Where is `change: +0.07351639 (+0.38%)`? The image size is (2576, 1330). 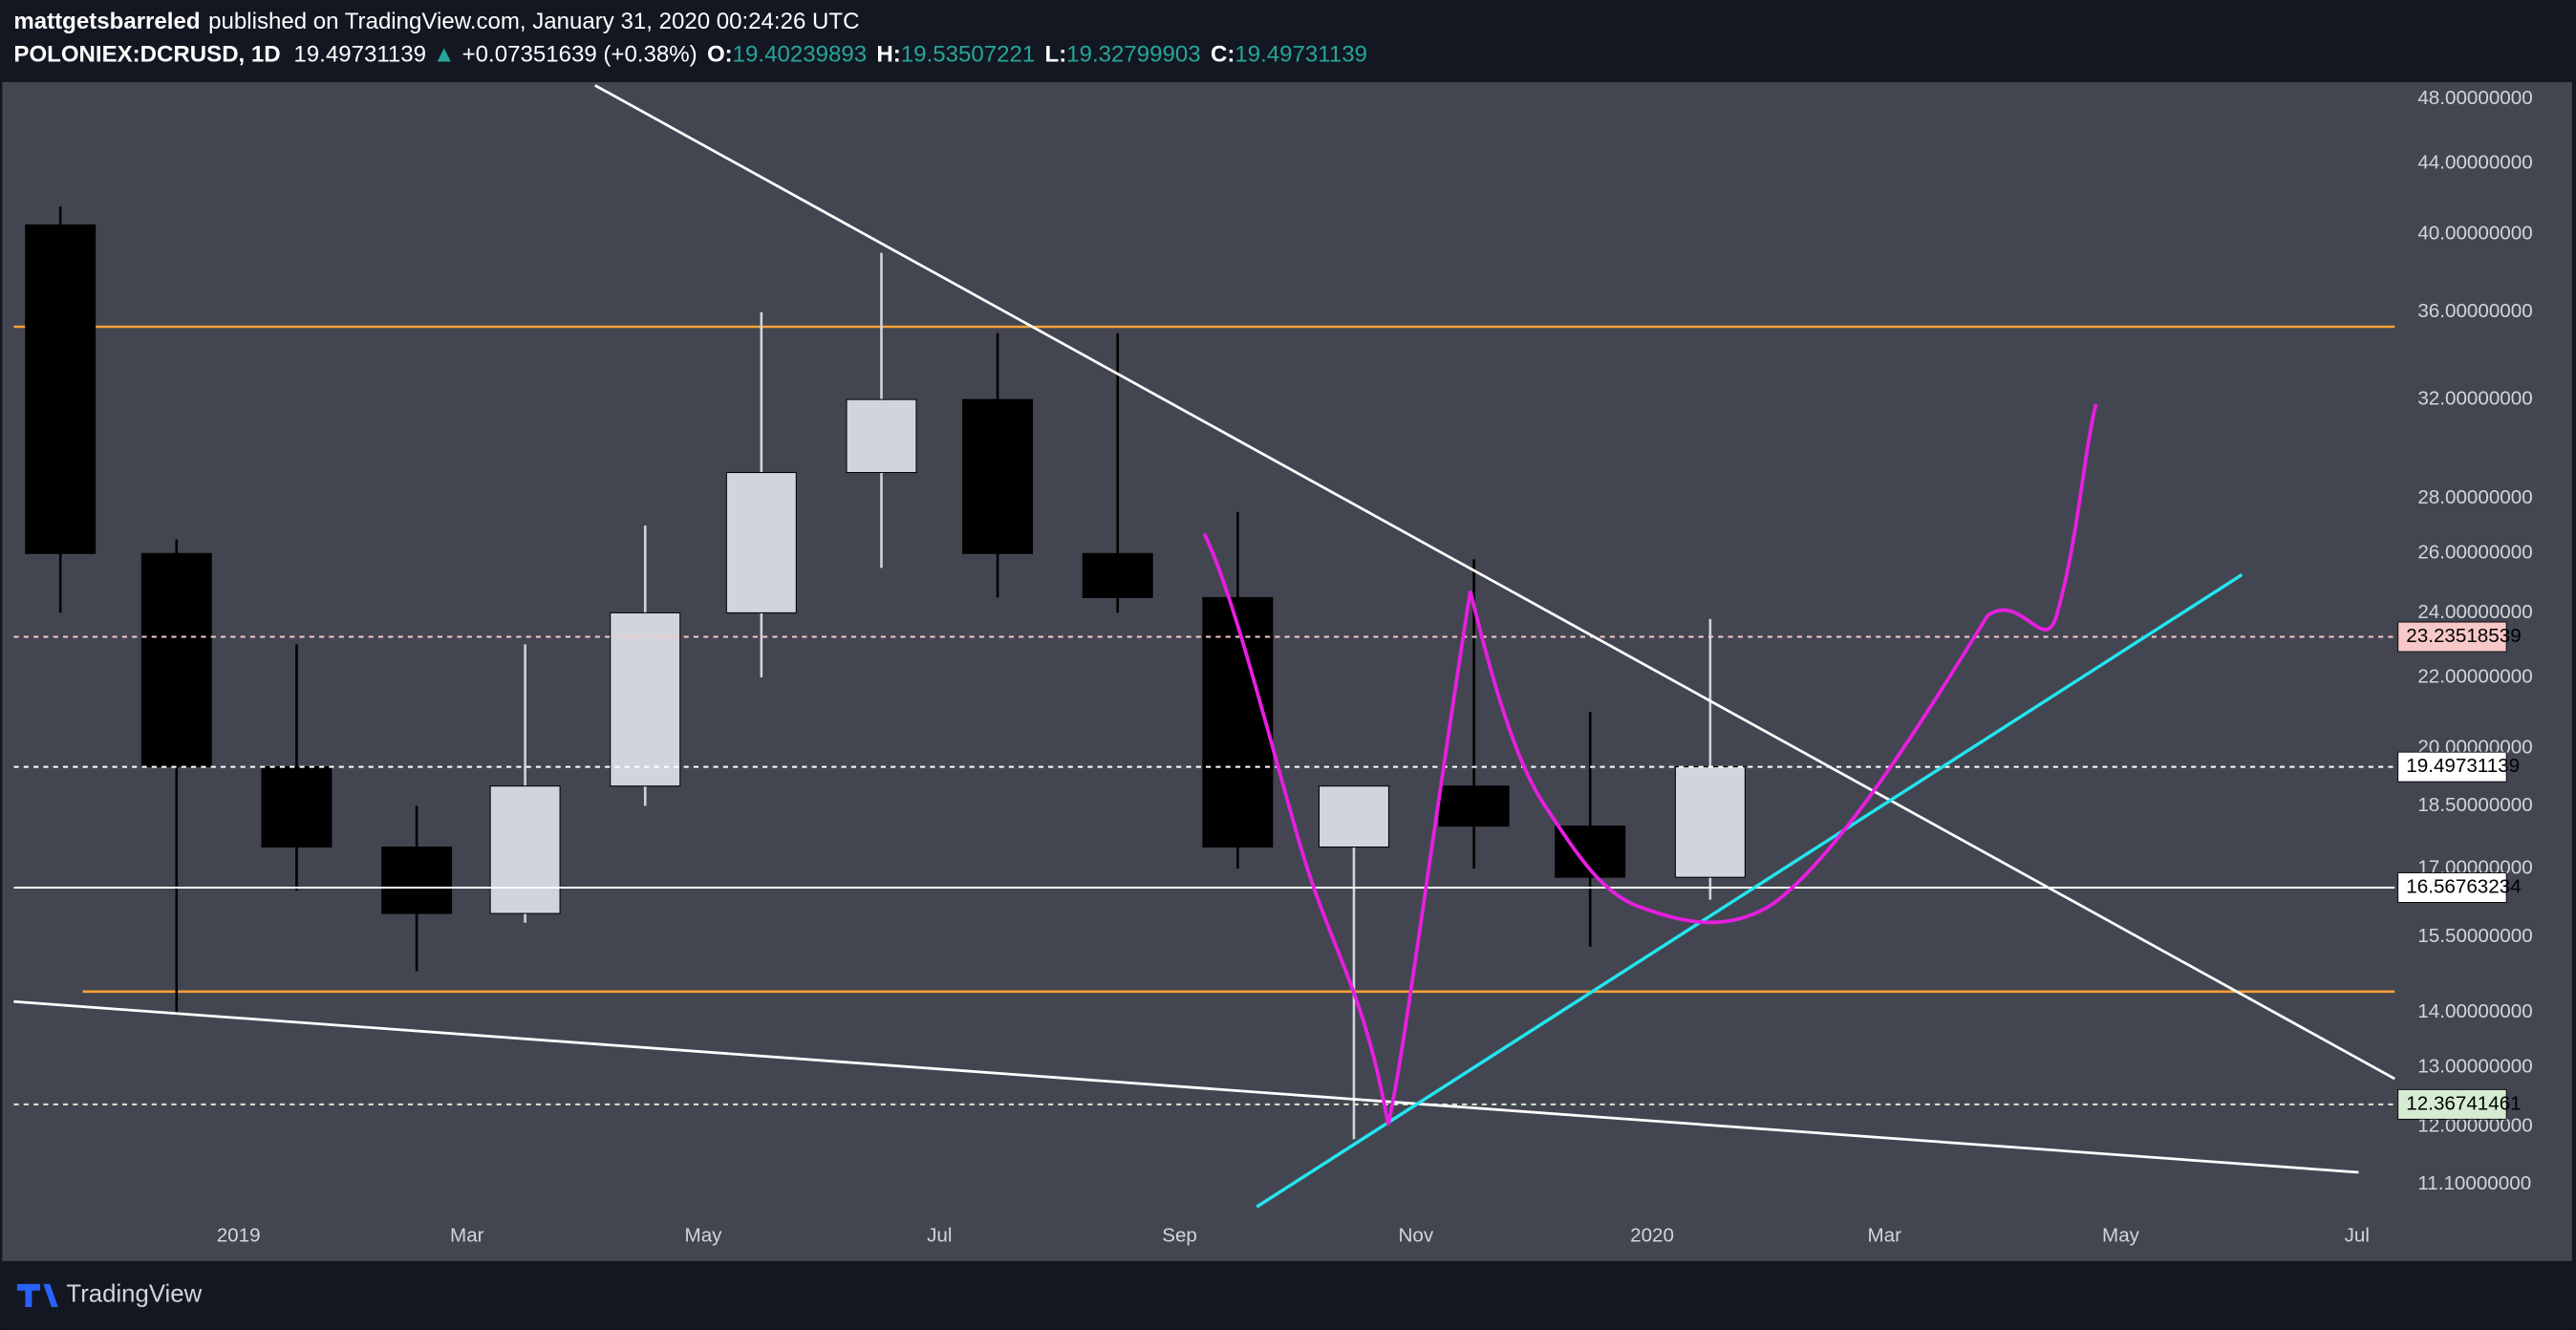 change: +0.07351639 (+0.38%) is located at coordinates (580, 55).